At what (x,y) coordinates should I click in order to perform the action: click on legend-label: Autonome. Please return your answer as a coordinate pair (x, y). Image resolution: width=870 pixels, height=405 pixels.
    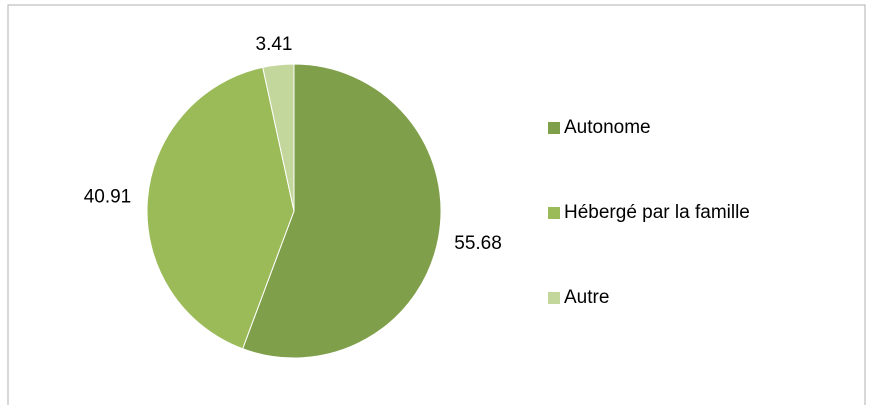
    Looking at the image, I should click on (607, 127).